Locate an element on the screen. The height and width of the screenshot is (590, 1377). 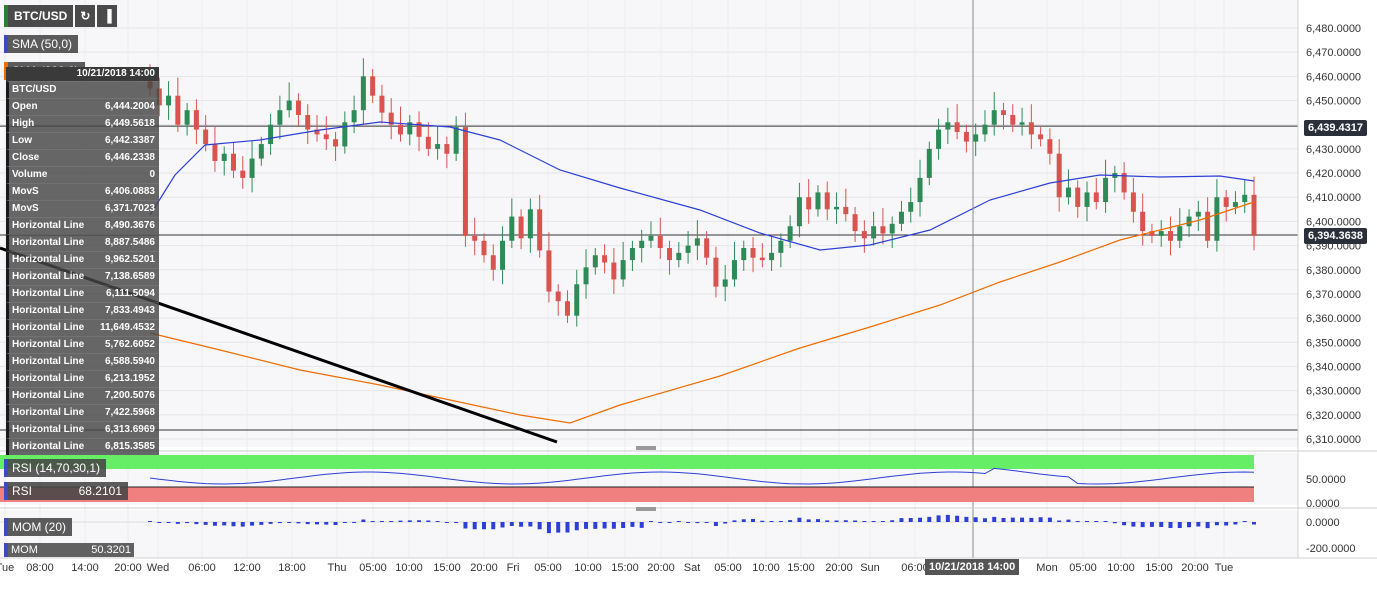
price-tick-label: 6,450.0000 is located at coordinates (1333, 102).